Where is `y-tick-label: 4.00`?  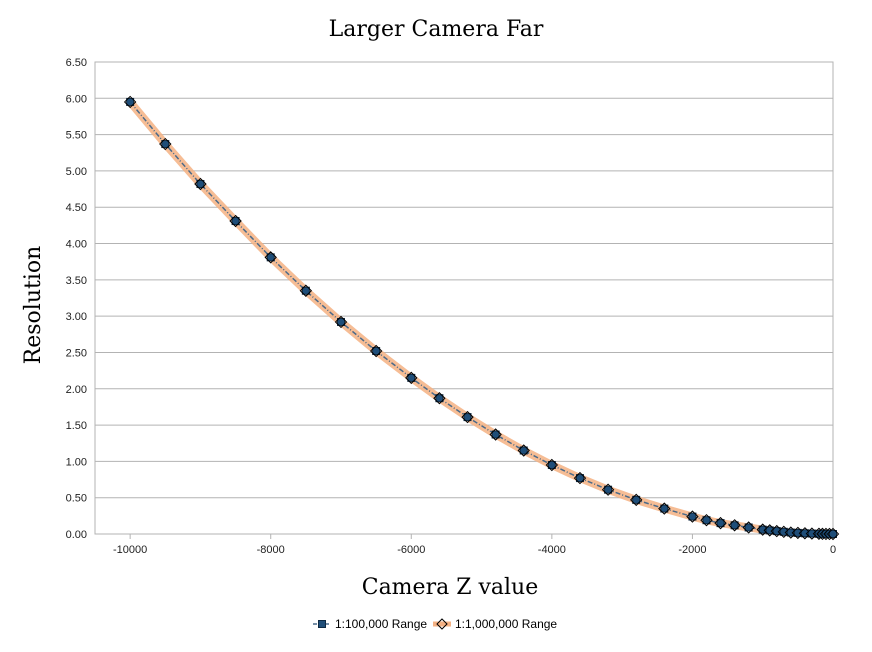 y-tick-label: 4.00 is located at coordinates (76, 245).